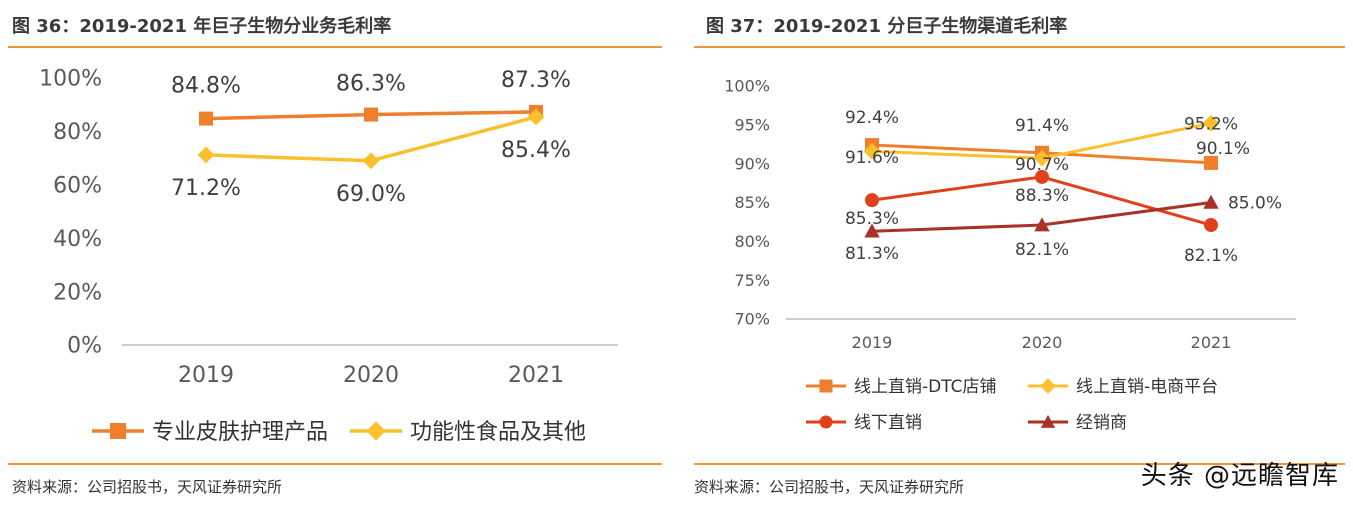 The width and height of the screenshot is (1353, 506). I want to click on data-label: 86.3%, so click(371, 84).